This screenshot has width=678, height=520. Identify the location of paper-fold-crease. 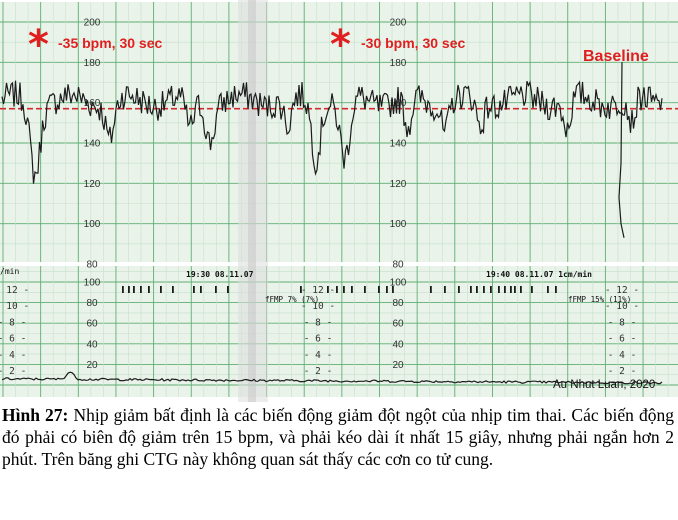
(252, 201).